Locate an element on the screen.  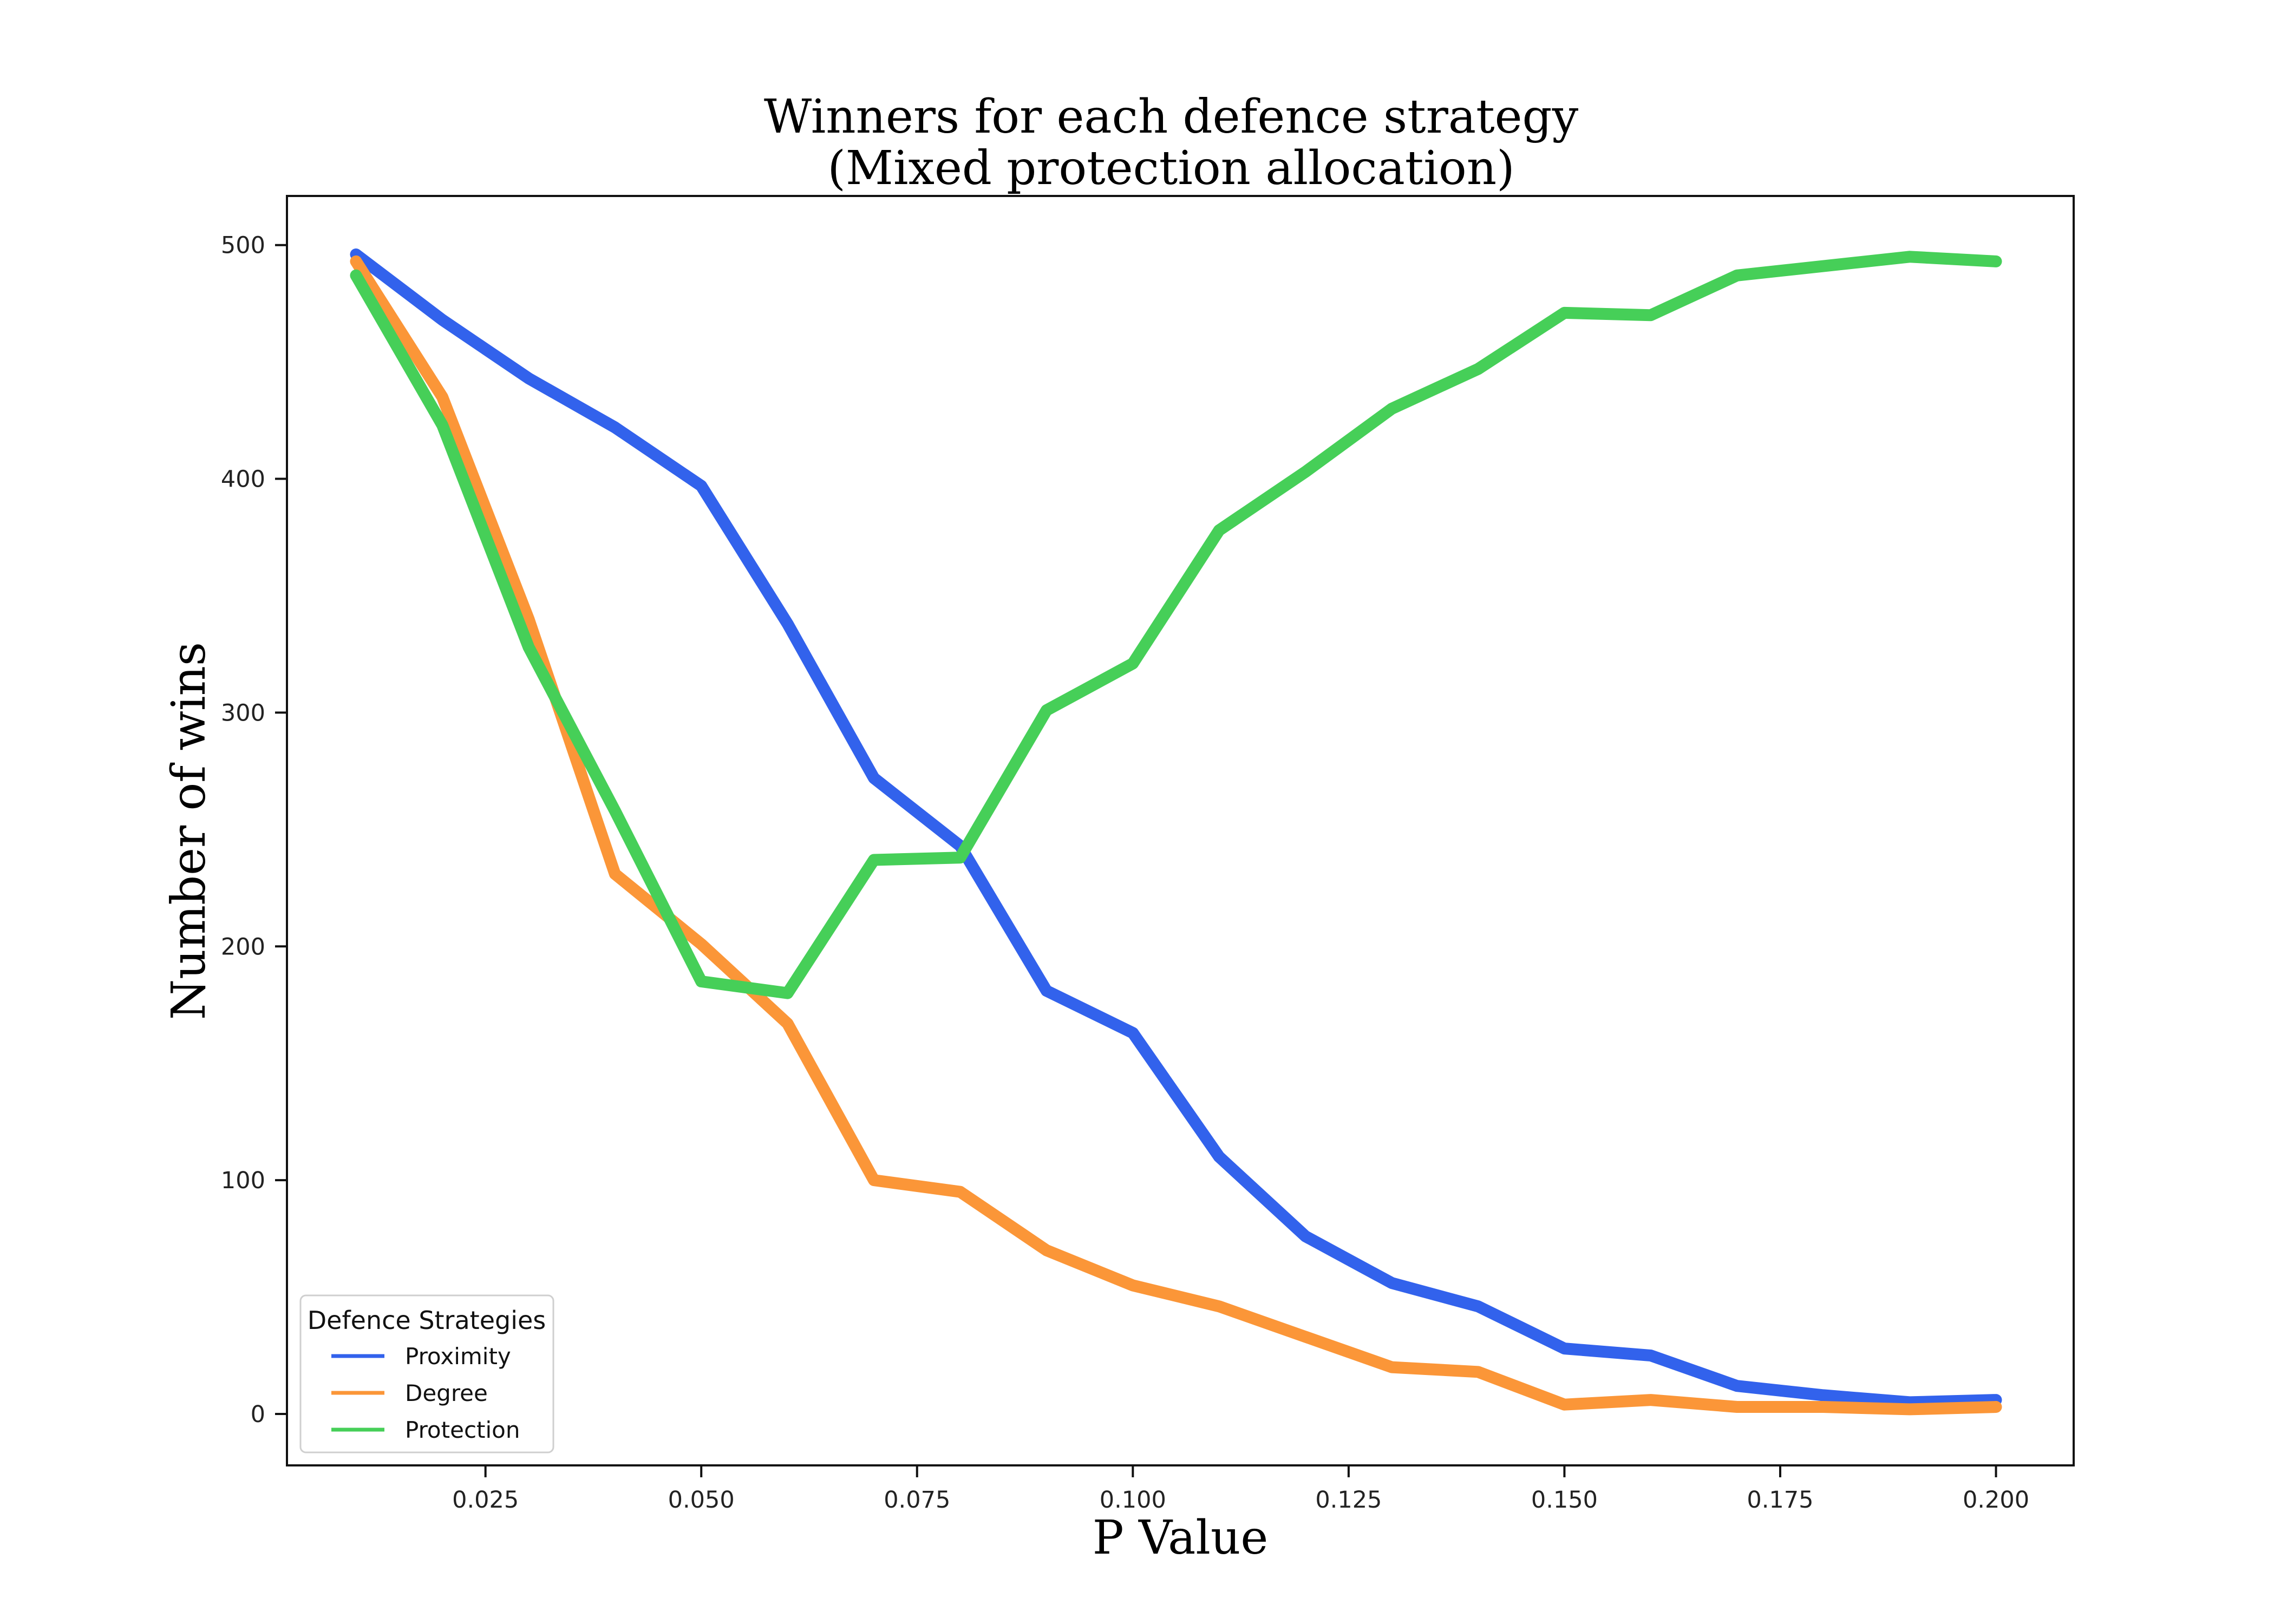
legend-label-degree: Degree is located at coordinates (447, 1393).